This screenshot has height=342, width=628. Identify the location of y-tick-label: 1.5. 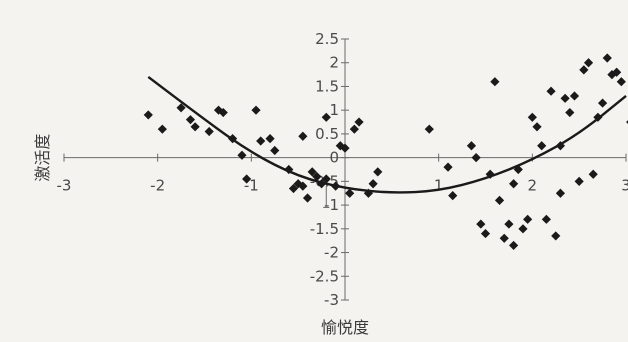
(327, 86).